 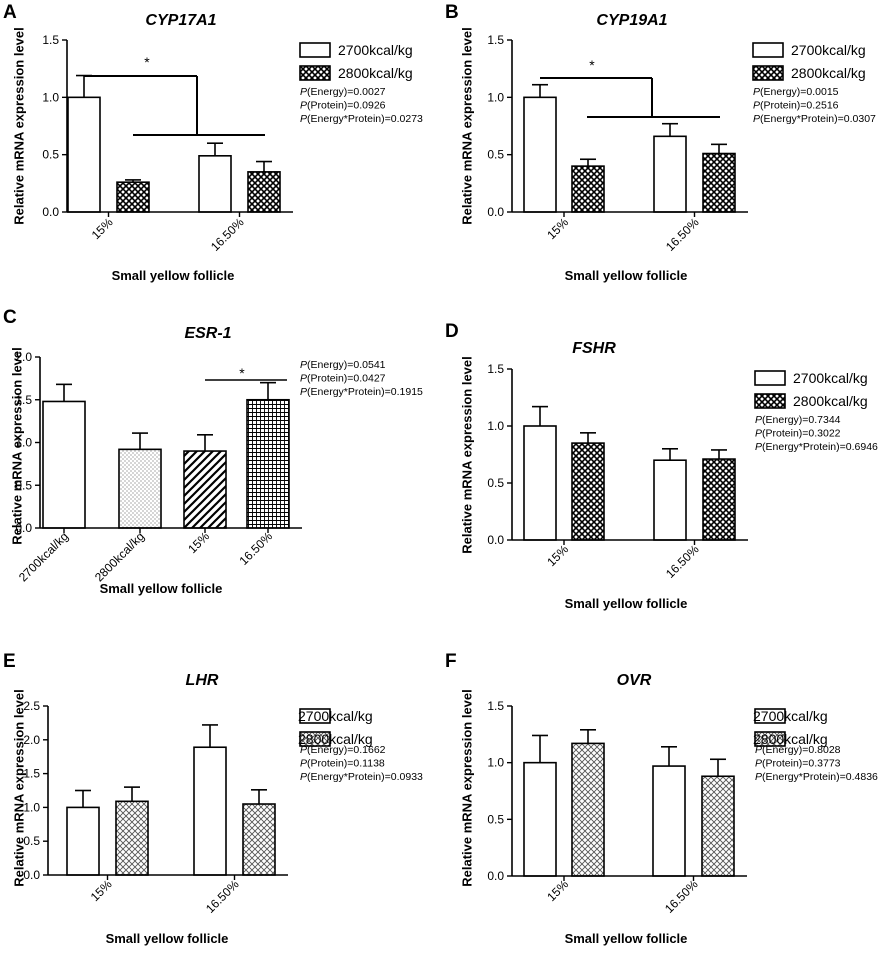 I want to click on p-value-text: (Energy*Protein)=0.0933, so click(x=365, y=777).